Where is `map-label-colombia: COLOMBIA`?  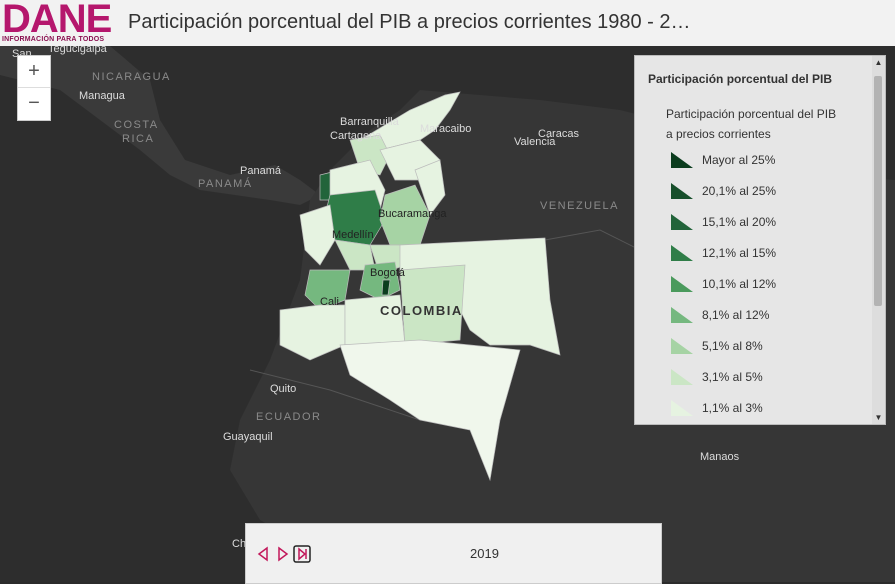
map-label-colombia: COLOMBIA is located at coordinates (421, 310).